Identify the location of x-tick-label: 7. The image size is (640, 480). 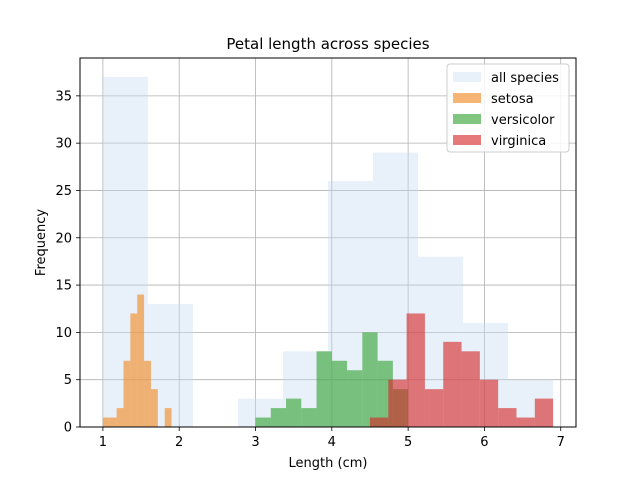
(561, 442).